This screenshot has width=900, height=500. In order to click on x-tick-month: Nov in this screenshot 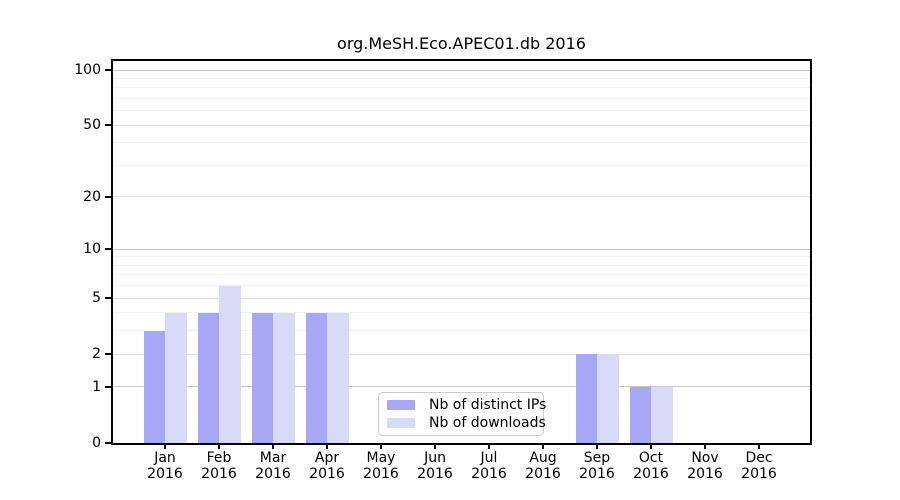, I will do `click(705, 458)`.